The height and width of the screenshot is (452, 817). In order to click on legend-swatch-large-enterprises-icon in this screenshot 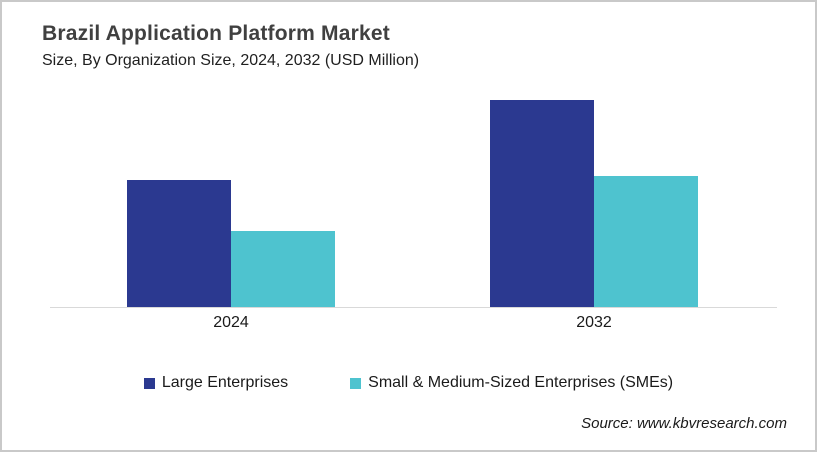, I will do `click(149, 383)`.